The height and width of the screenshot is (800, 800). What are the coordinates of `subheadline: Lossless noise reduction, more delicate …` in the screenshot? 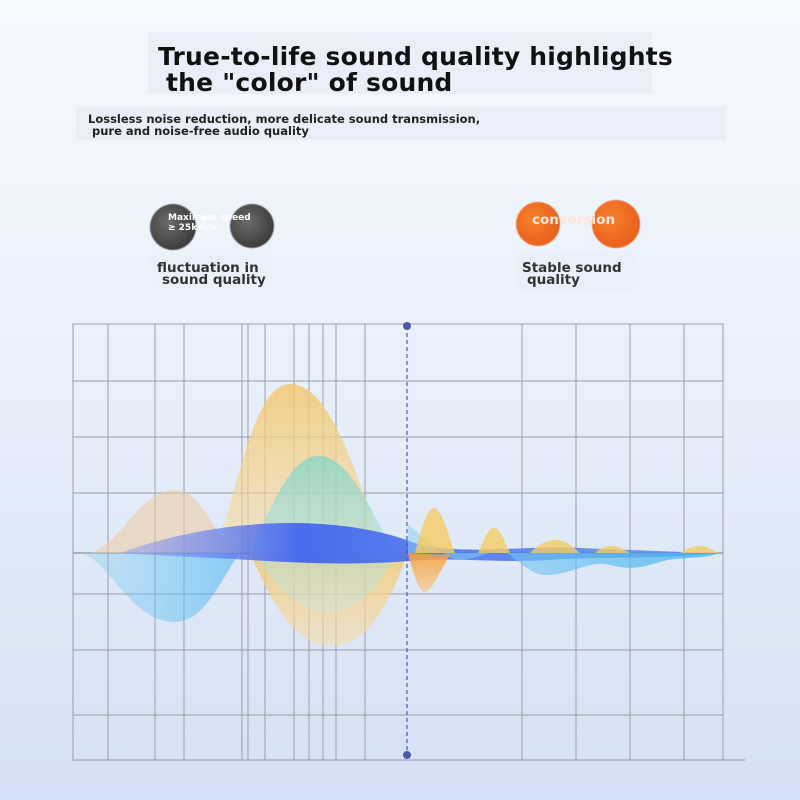 It's located at (284, 125).